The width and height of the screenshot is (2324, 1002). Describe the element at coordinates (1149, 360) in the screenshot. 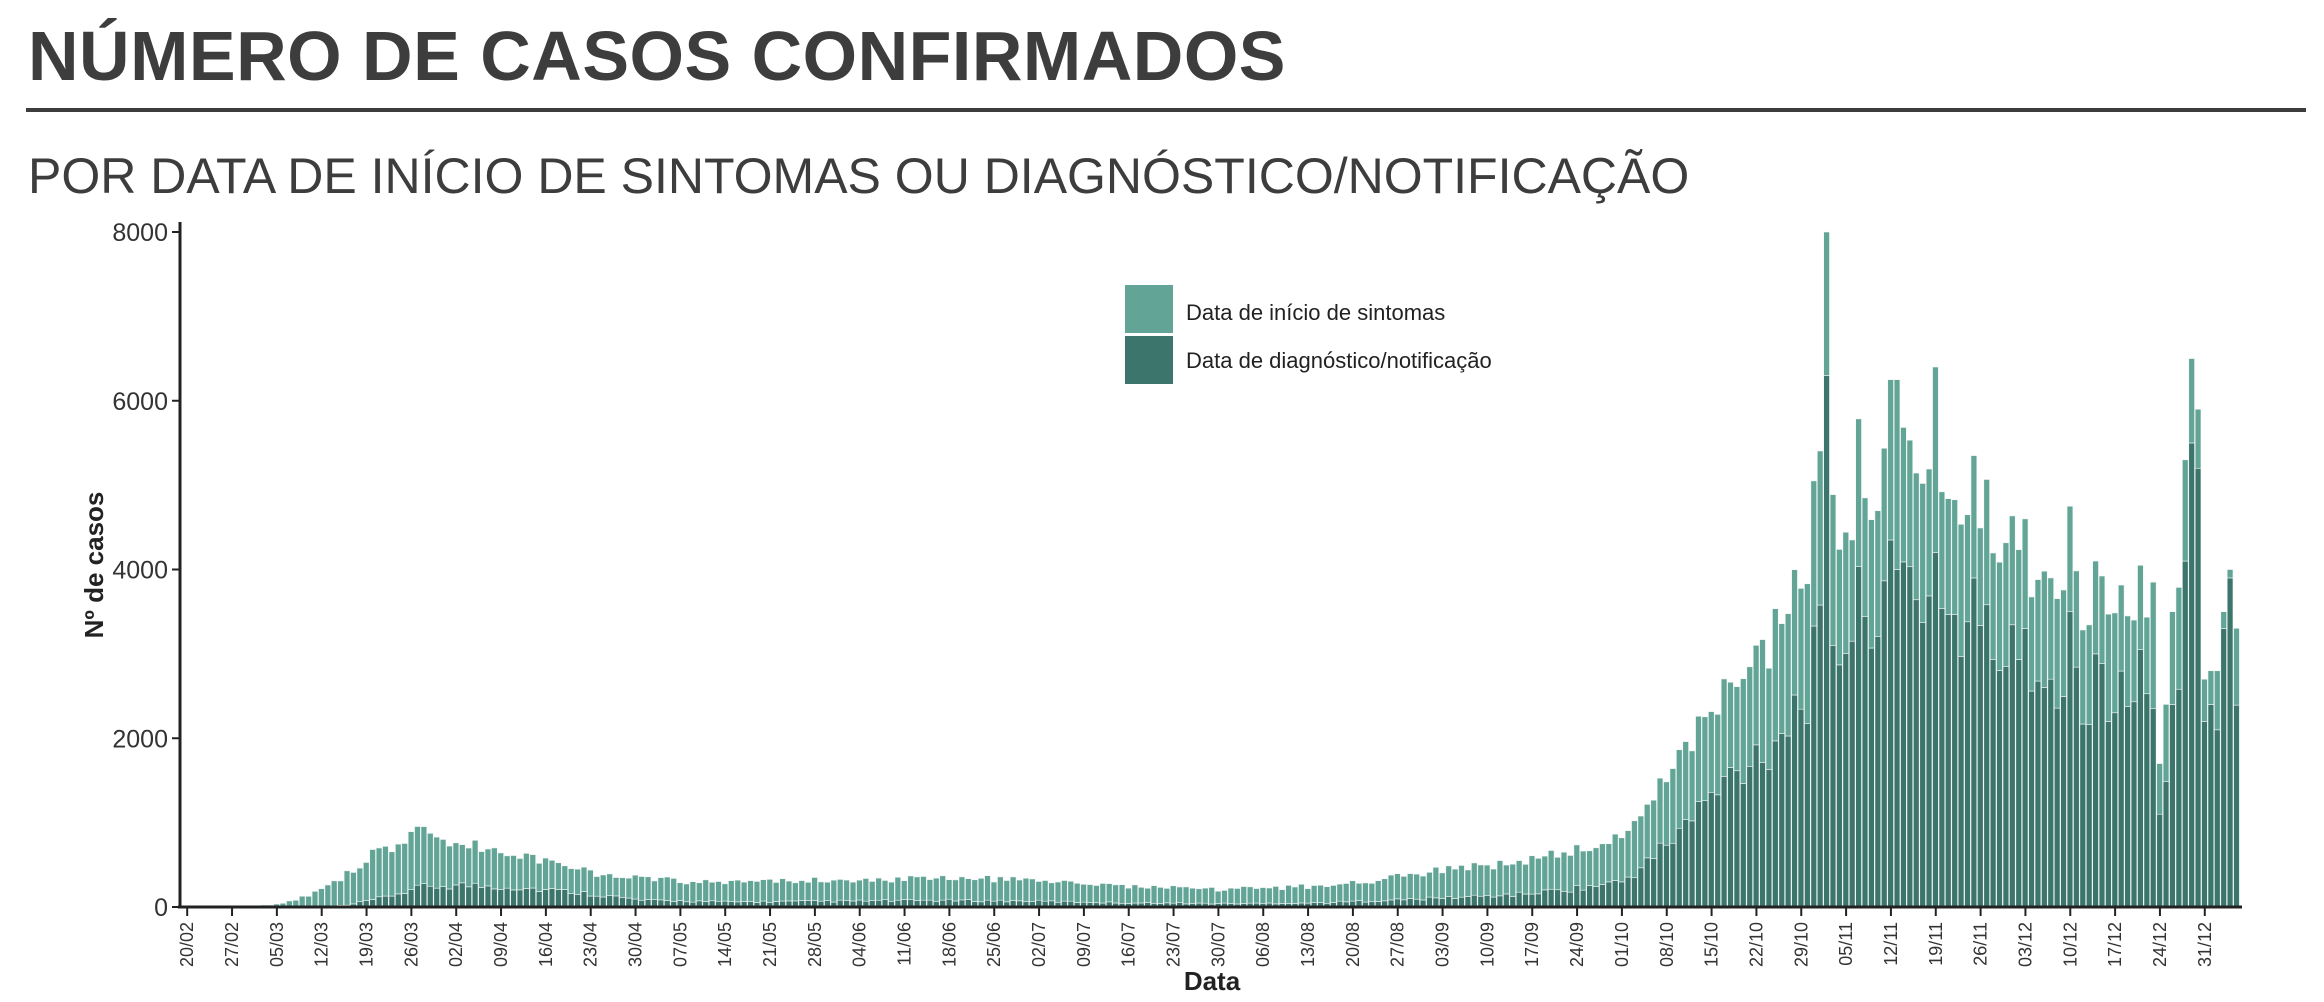

I see `legend-swatch-diagnostico` at that location.